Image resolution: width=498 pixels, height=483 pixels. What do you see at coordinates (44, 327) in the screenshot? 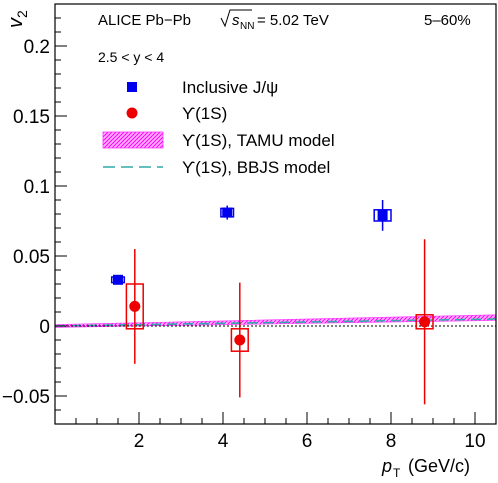
I see `y-tick-label: 0` at bounding box center [44, 327].